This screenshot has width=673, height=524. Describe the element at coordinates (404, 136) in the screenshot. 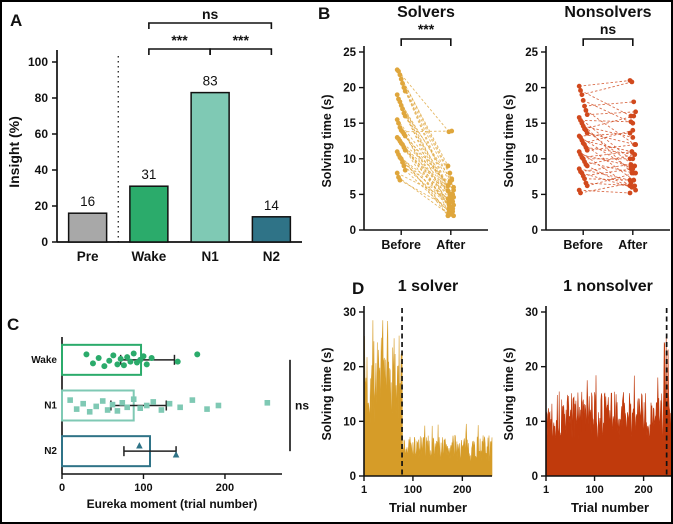

I see `solvers-paired-chart: 0 5 10 15 20 25 Solving time (s) *** Before After` at that location.